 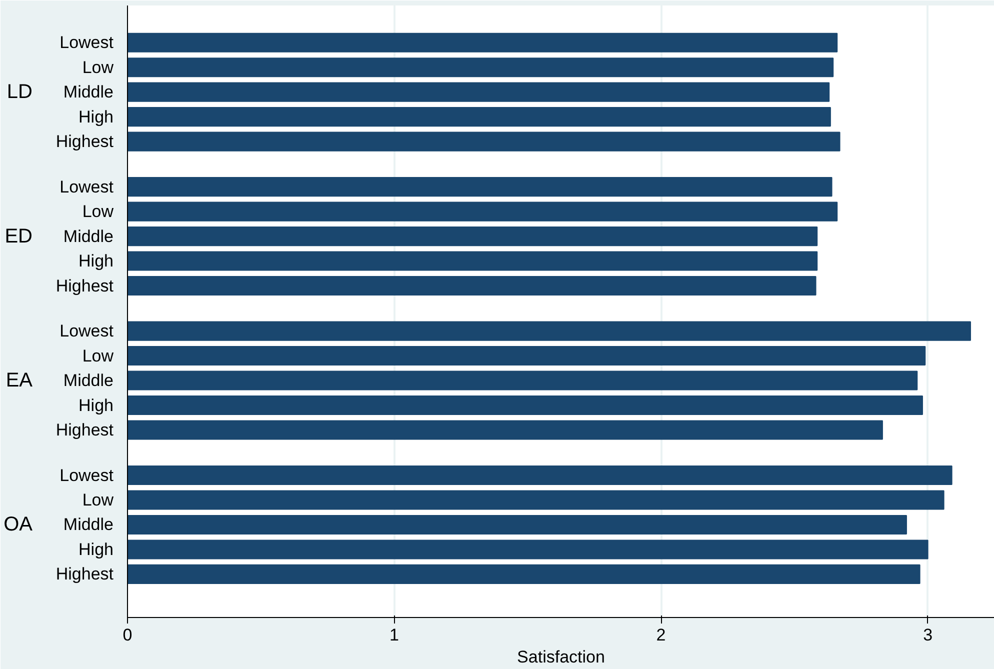 I want to click on x-tick-label: 1, so click(x=395, y=635).